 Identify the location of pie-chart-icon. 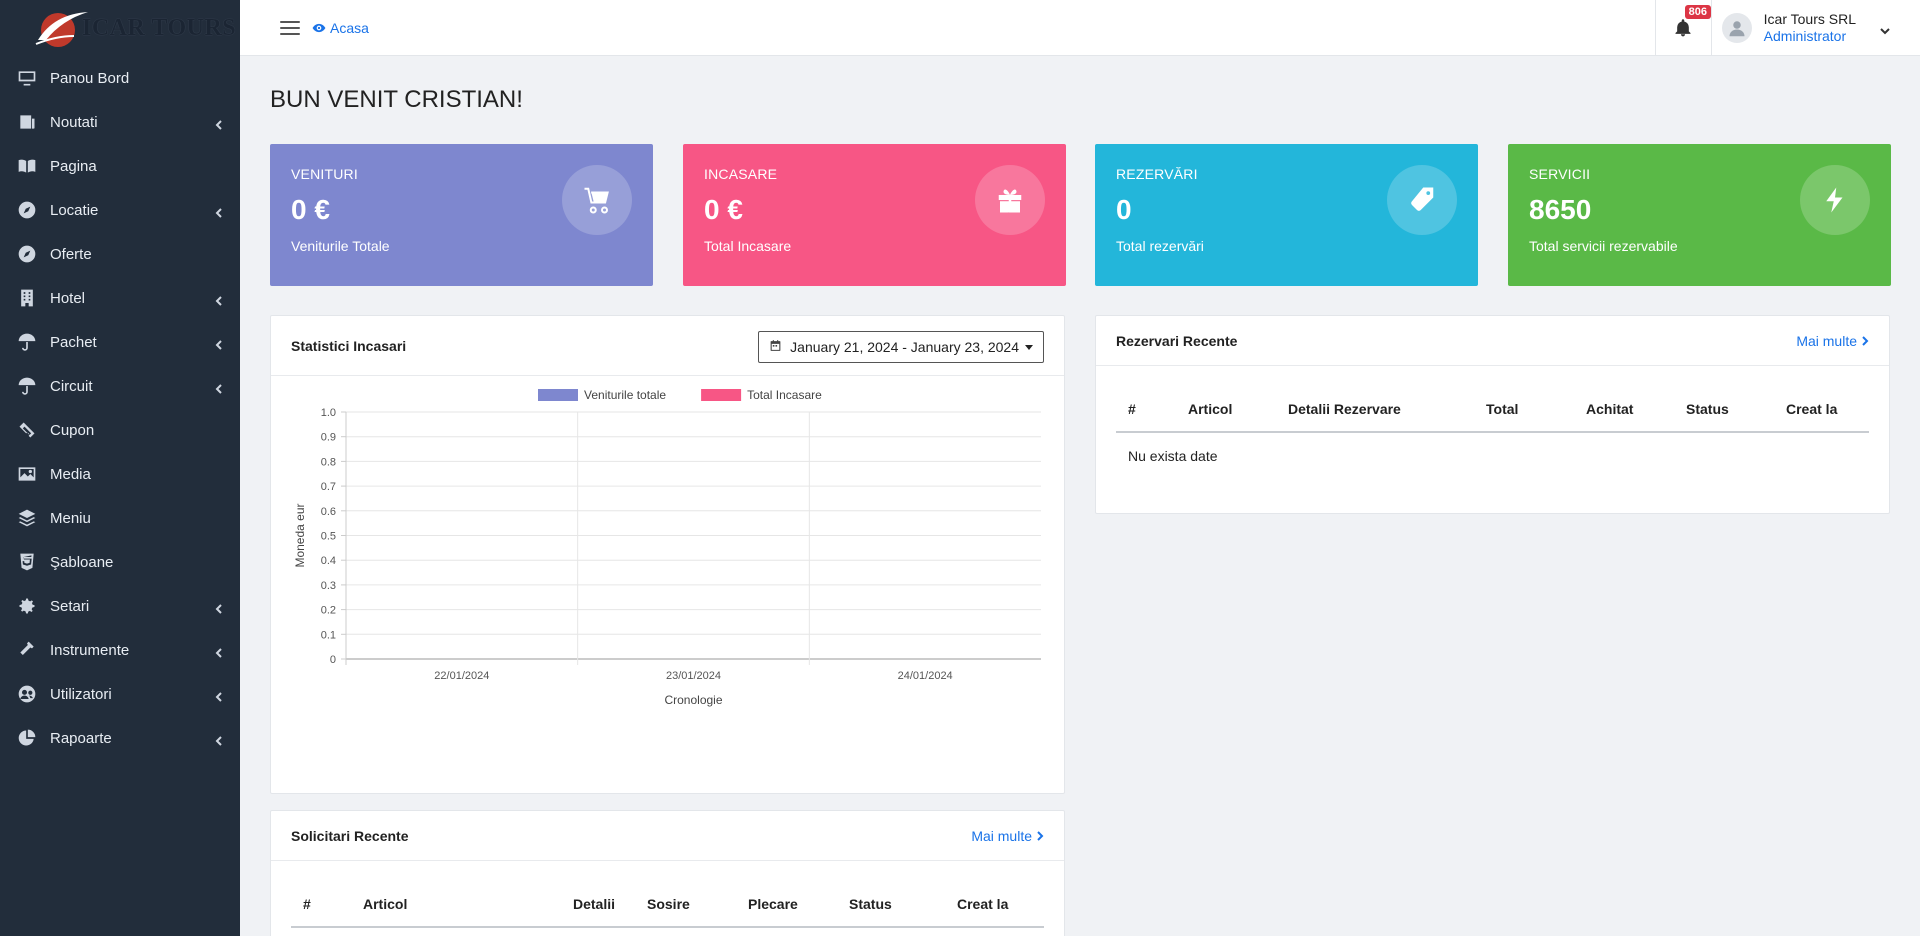
(27, 738).